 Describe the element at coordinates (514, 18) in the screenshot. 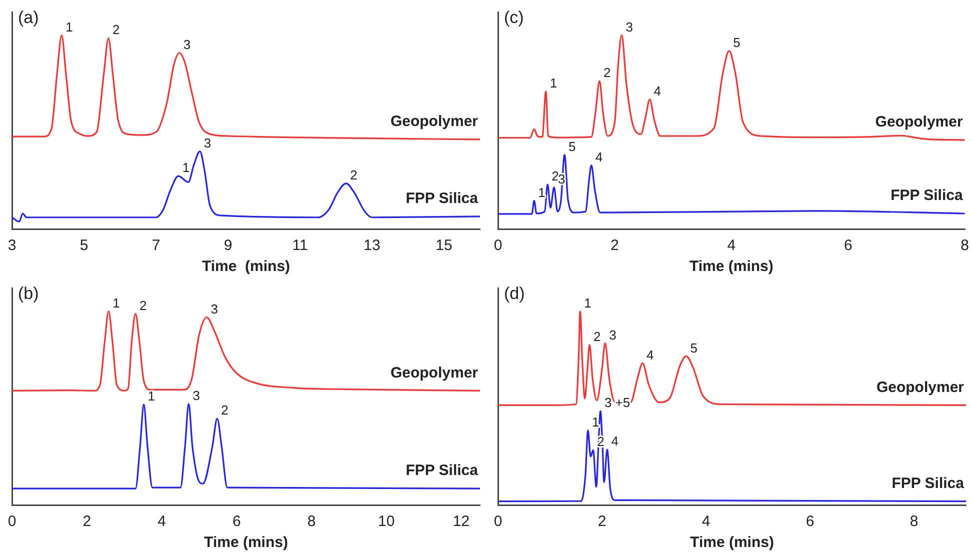

I see `chart-title: (c)` at that location.